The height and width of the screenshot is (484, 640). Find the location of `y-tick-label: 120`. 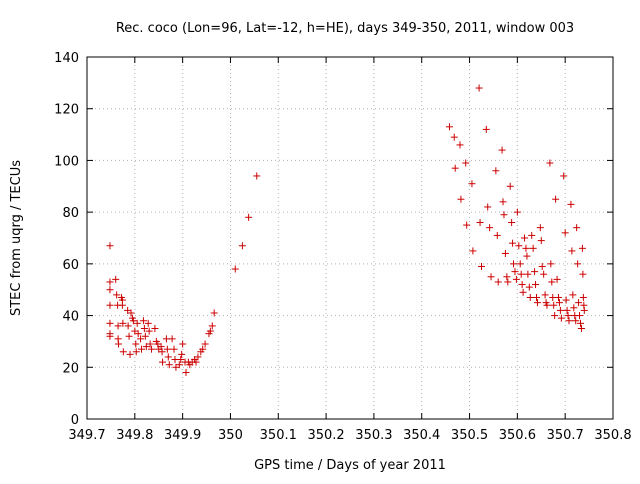

y-tick-label: 120 is located at coordinates (66, 110).